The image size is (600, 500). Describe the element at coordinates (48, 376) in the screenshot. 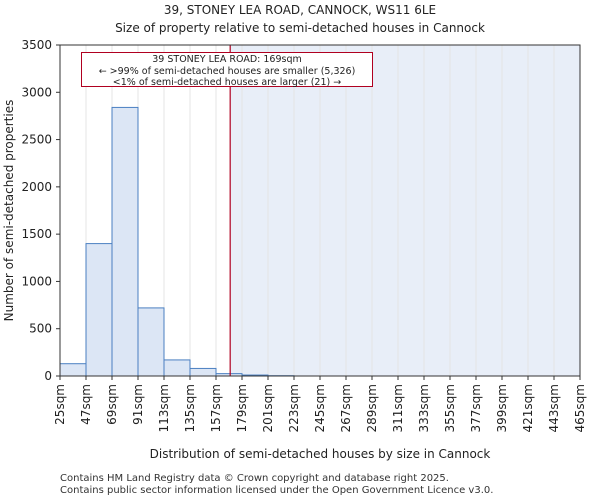

I see `y-tick-label: 0` at that location.